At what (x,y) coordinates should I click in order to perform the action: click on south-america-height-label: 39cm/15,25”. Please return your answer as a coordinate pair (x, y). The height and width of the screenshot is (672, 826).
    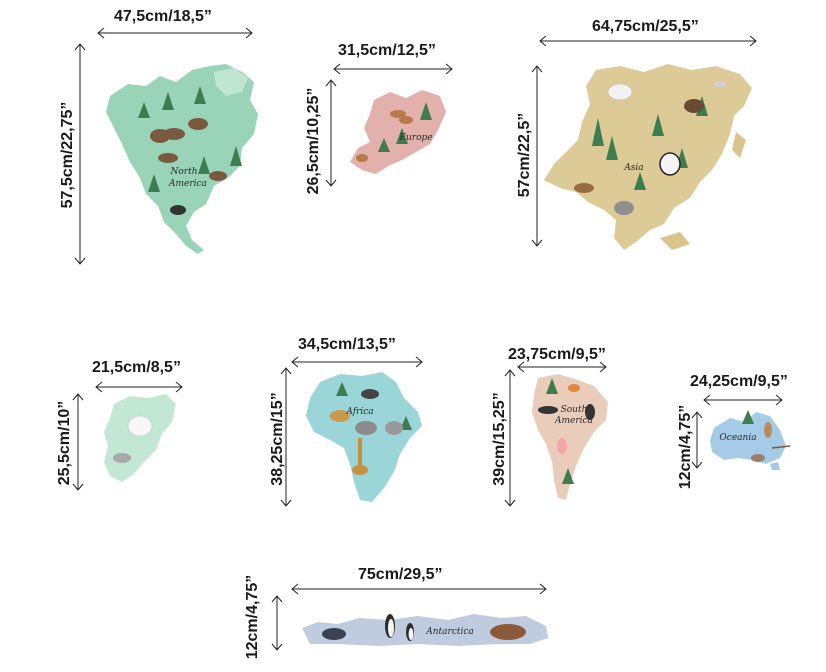
    Looking at the image, I should click on (499, 439).